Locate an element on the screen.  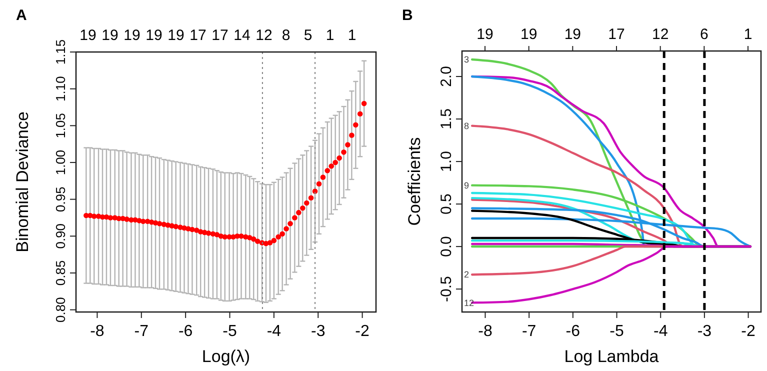
y-tick-label: 1.5 is located at coordinates (446, 119).